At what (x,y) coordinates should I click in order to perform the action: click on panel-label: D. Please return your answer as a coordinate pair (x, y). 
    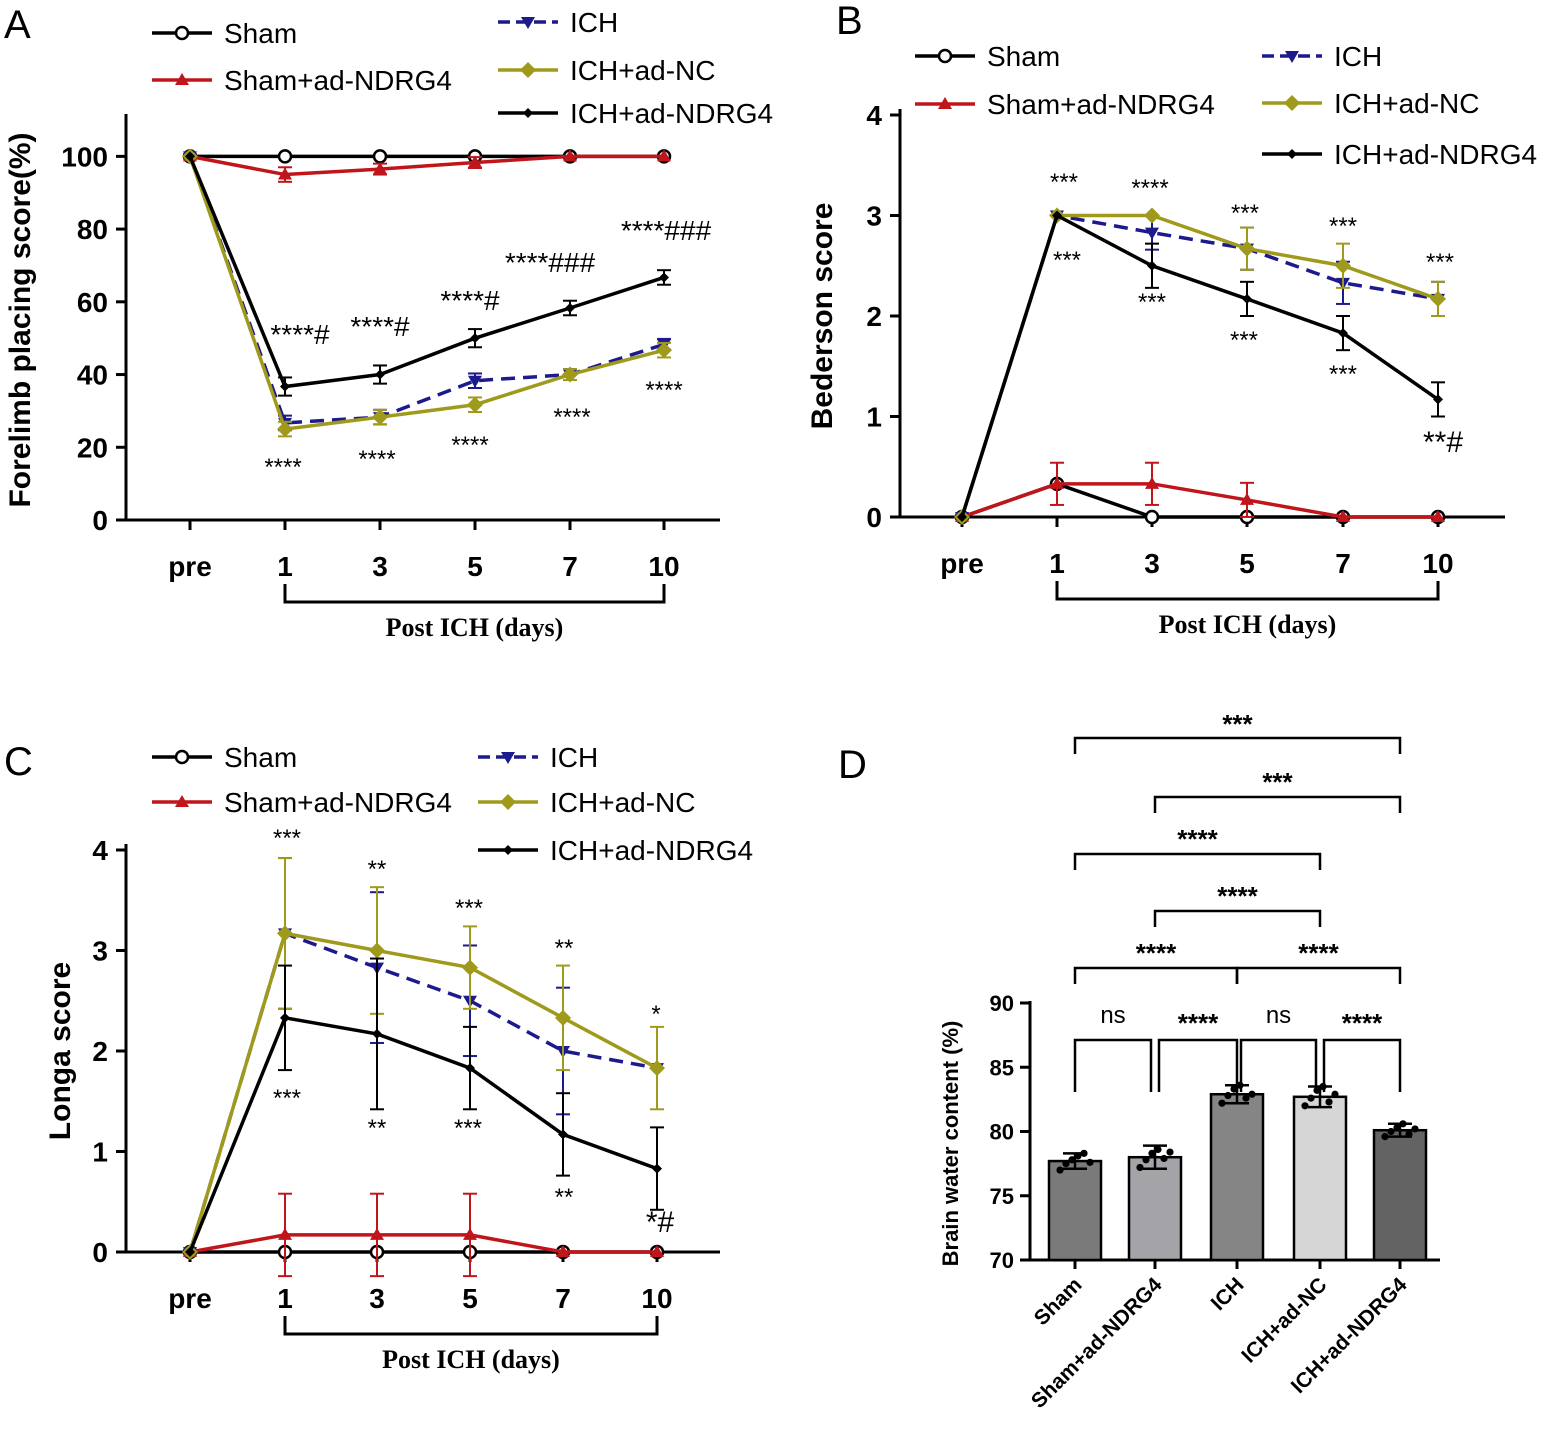
    Looking at the image, I should click on (852, 765).